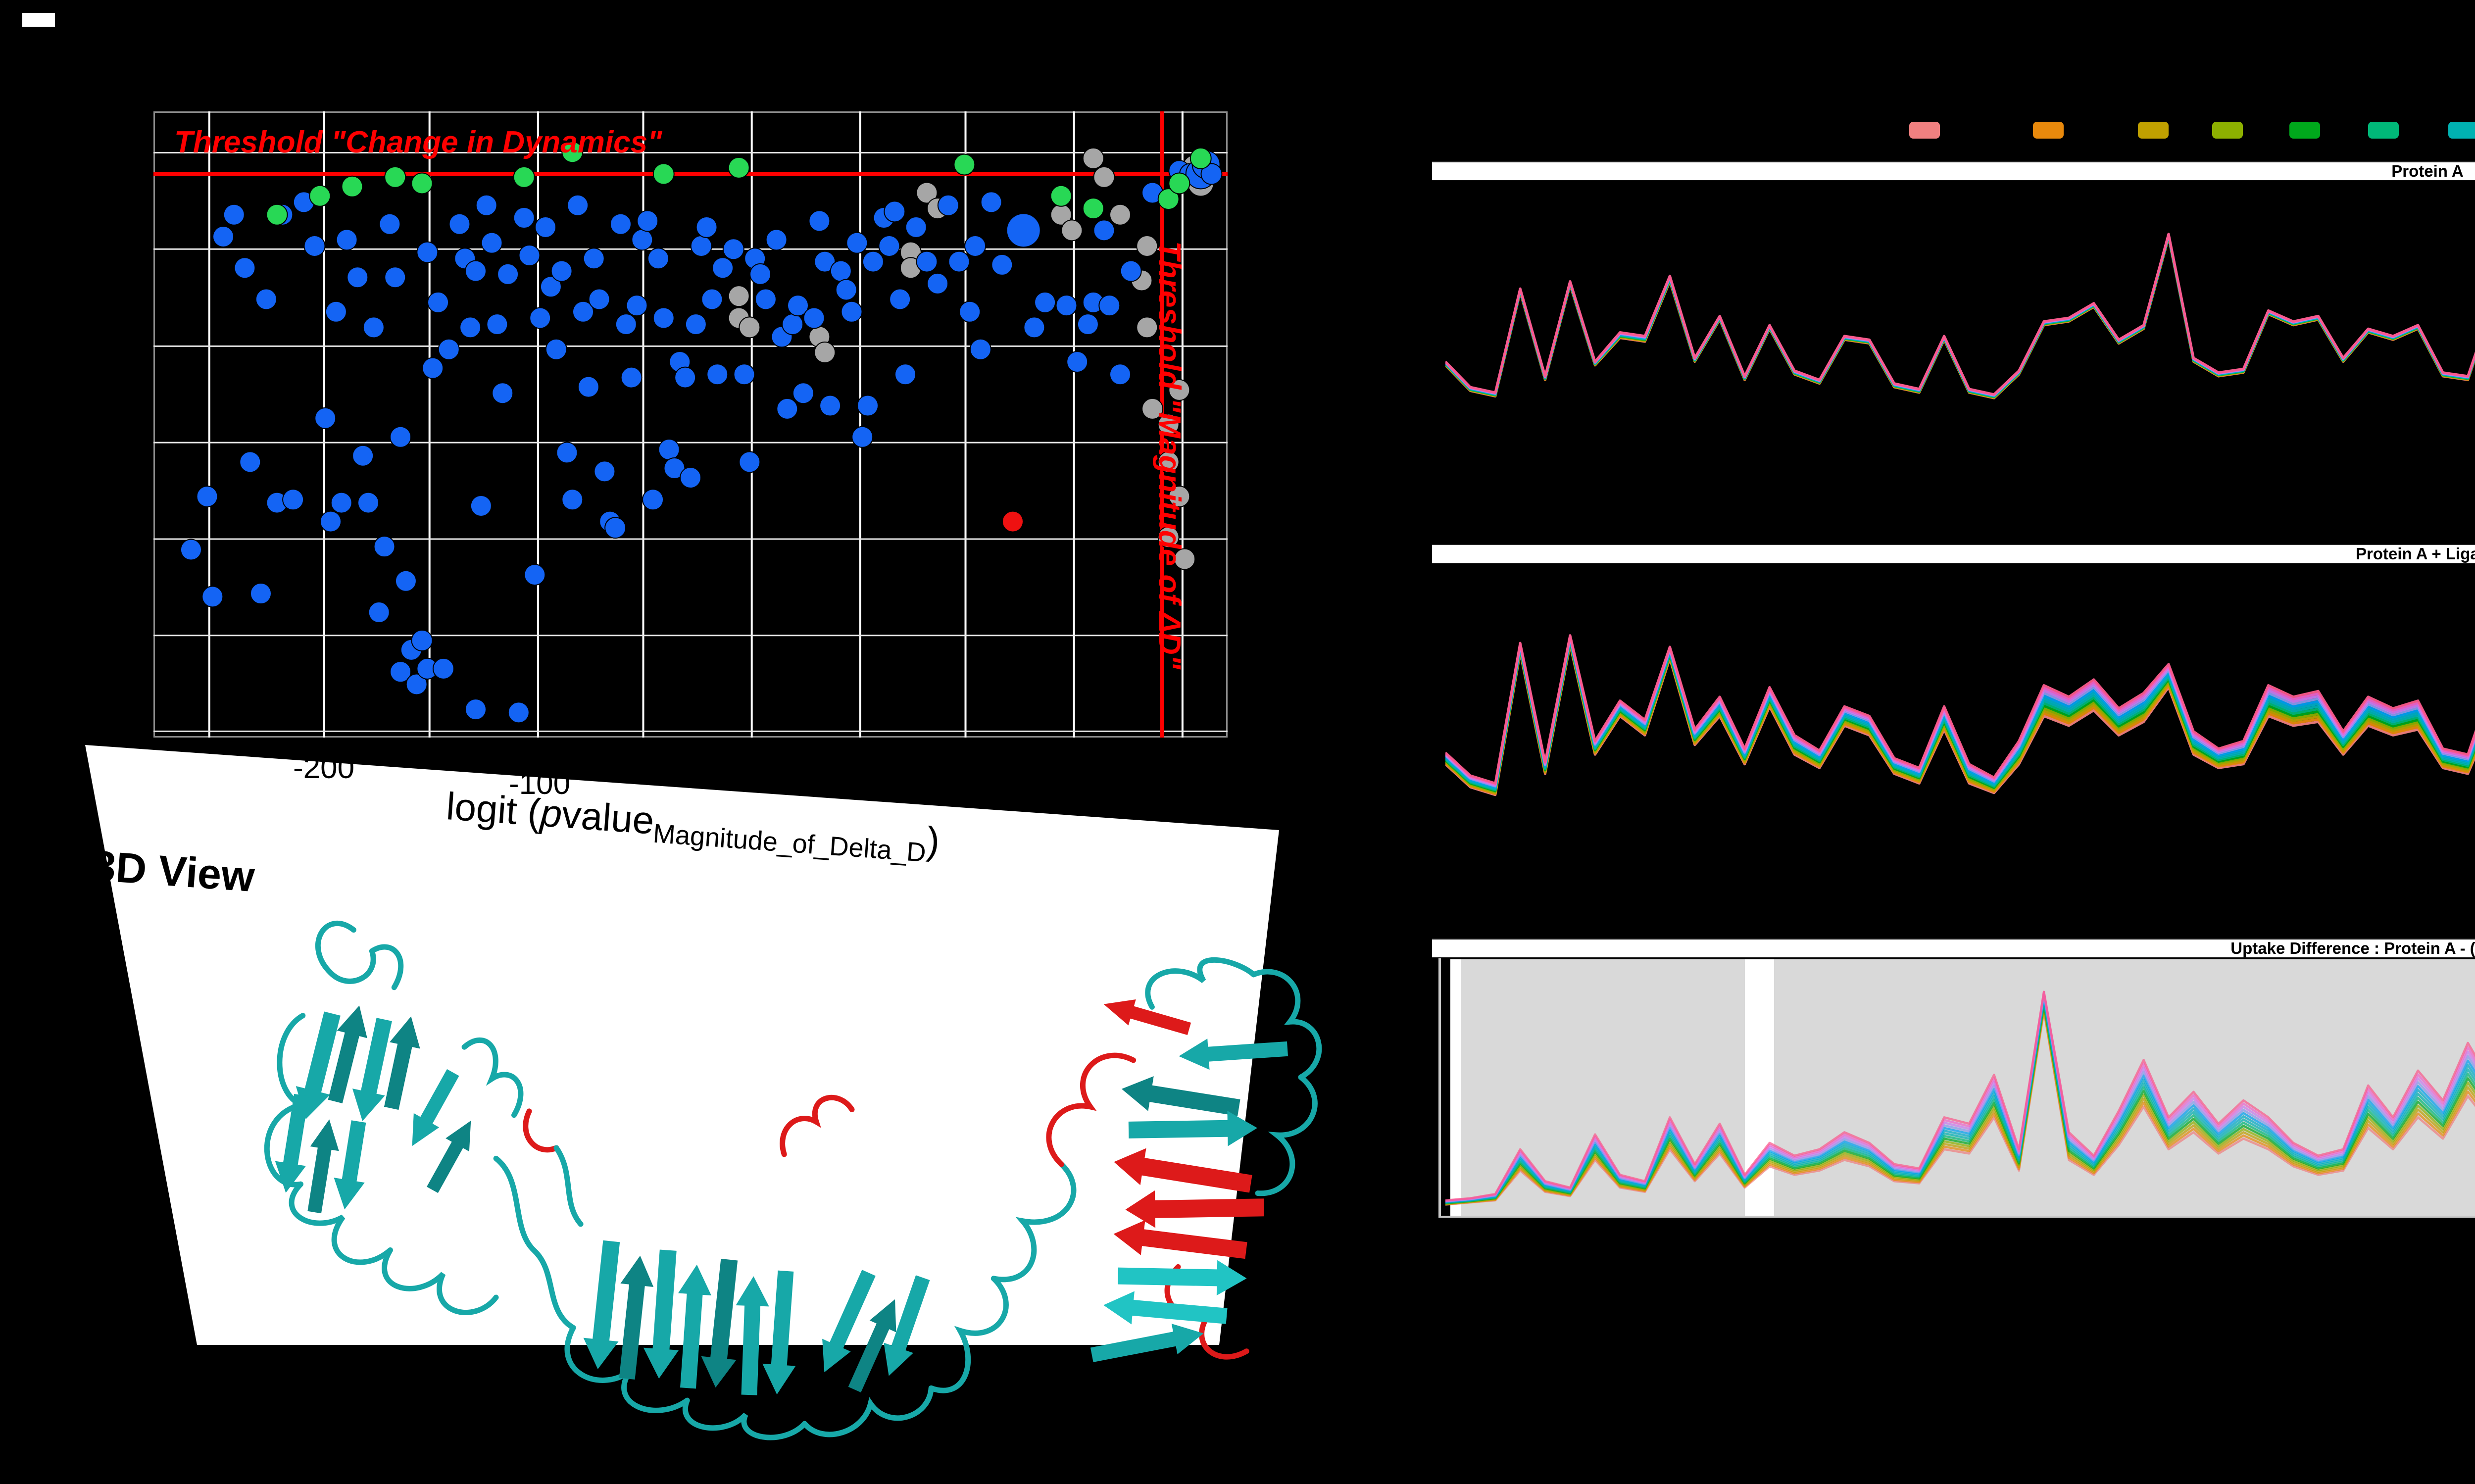  I want to click on uptake-chart-protein-a, so click(1960, 361).